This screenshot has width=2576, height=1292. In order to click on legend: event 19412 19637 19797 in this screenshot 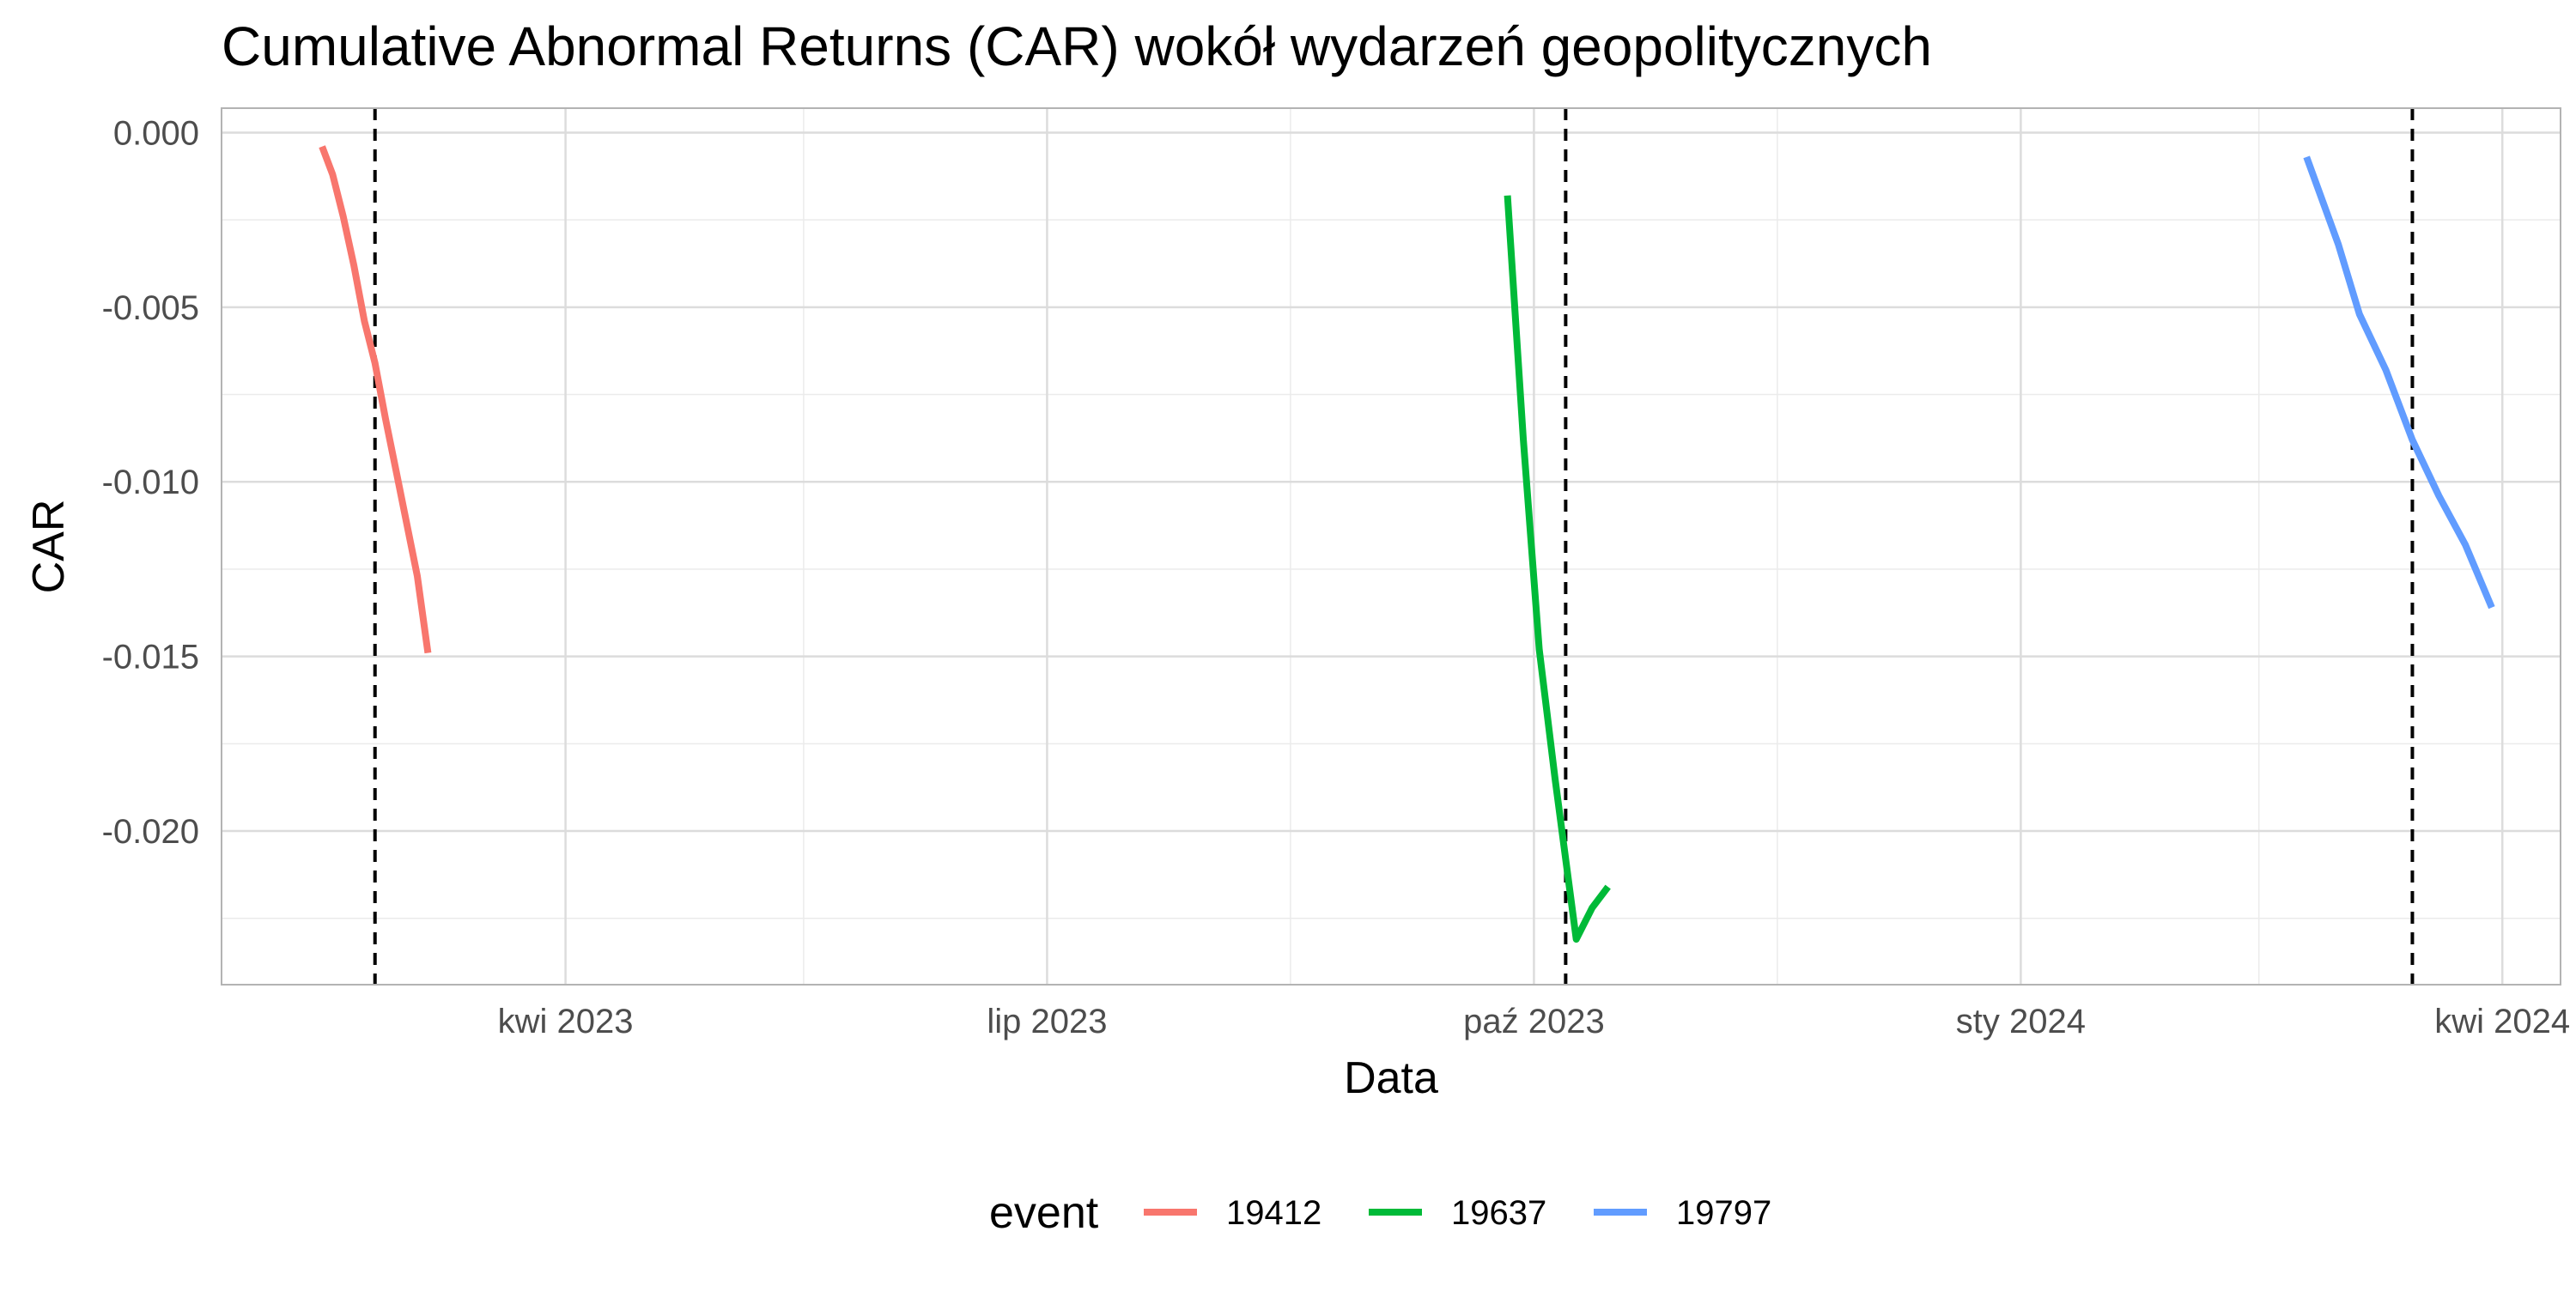, I will do `click(1380, 1213)`.